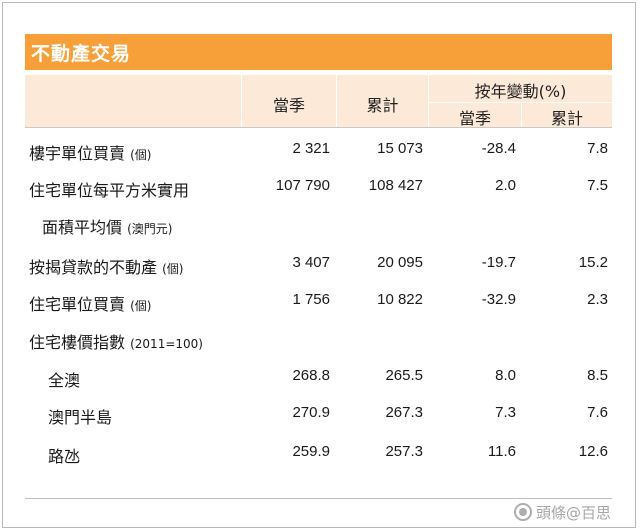 The image size is (640, 531). Describe the element at coordinates (597, 185) in the screenshot. I see `cell-yoy-cumulative: 7.5` at that location.